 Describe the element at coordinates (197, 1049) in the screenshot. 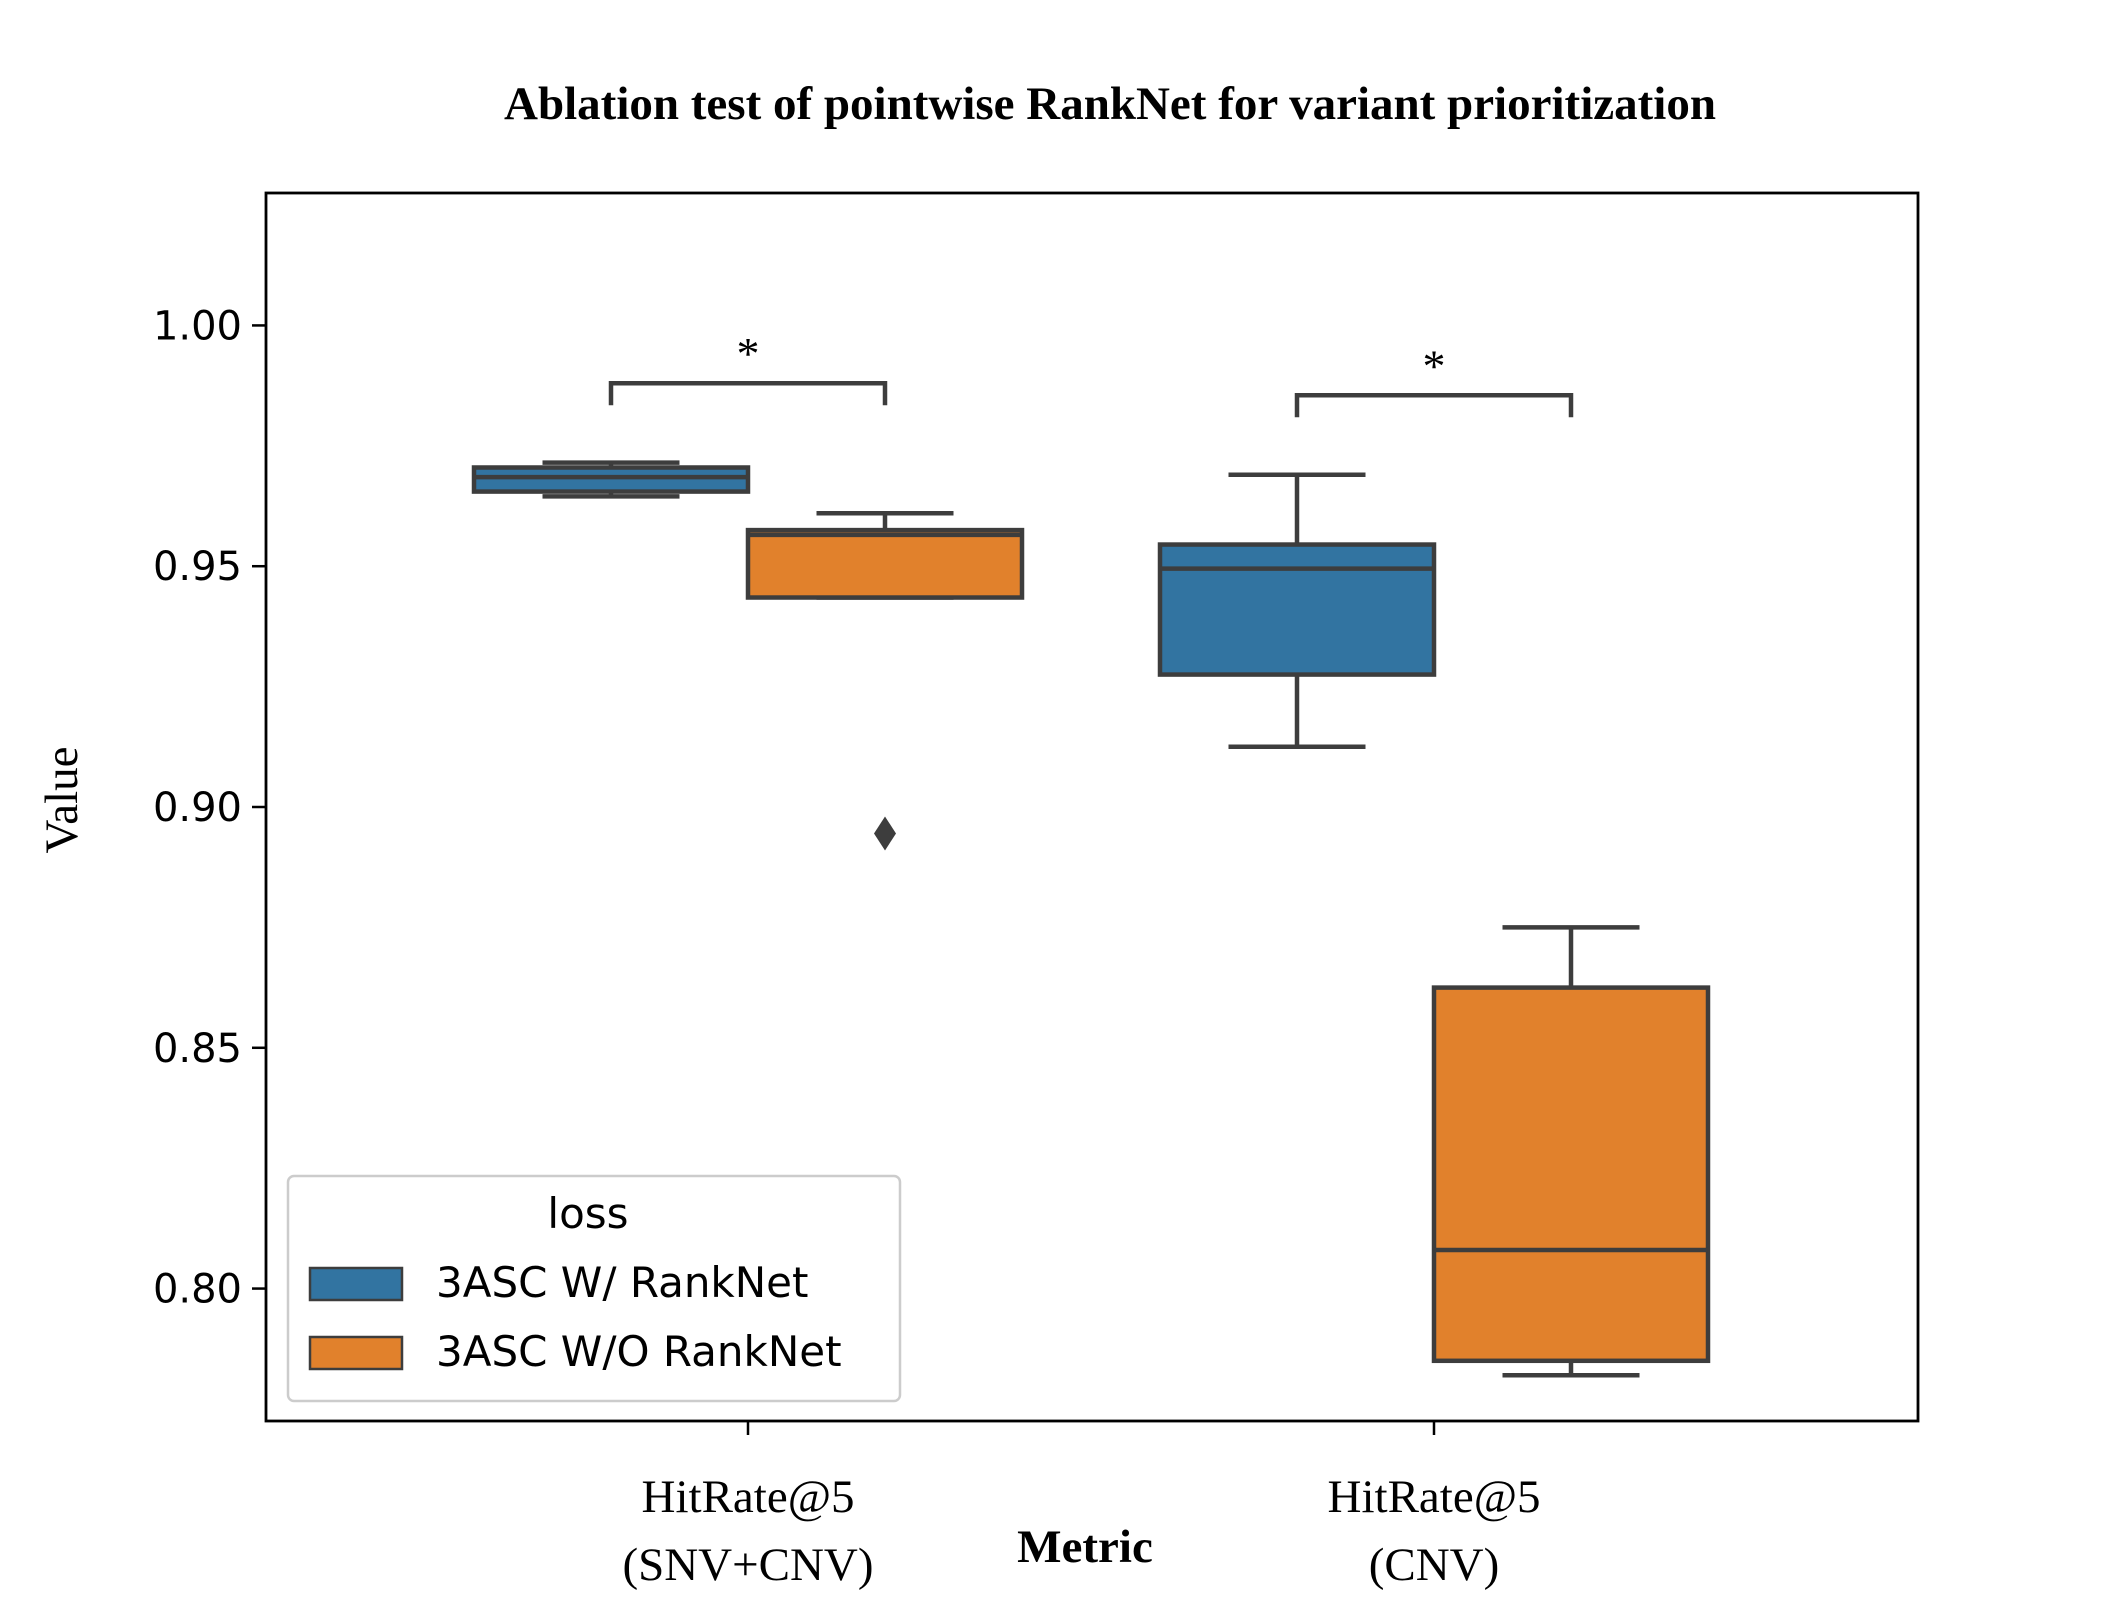

I see `y-tick-label: 0.85` at that location.